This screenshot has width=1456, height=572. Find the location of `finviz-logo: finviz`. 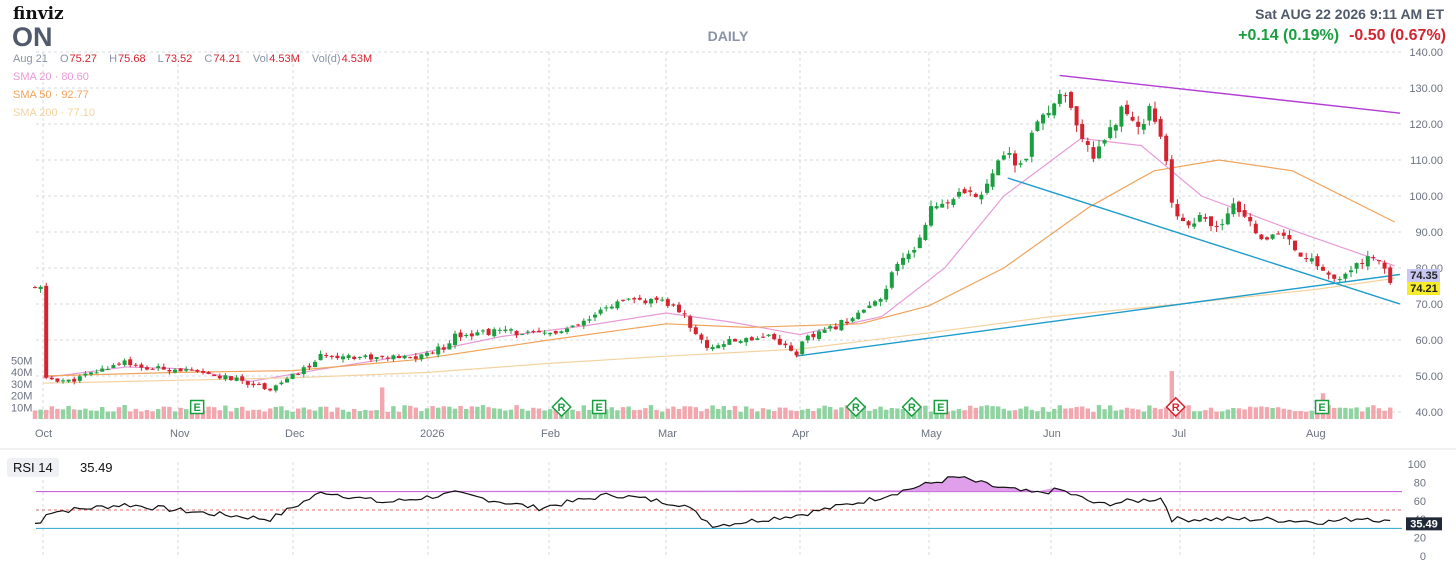

finviz-logo: finviz is located at coordinates (38, 14).